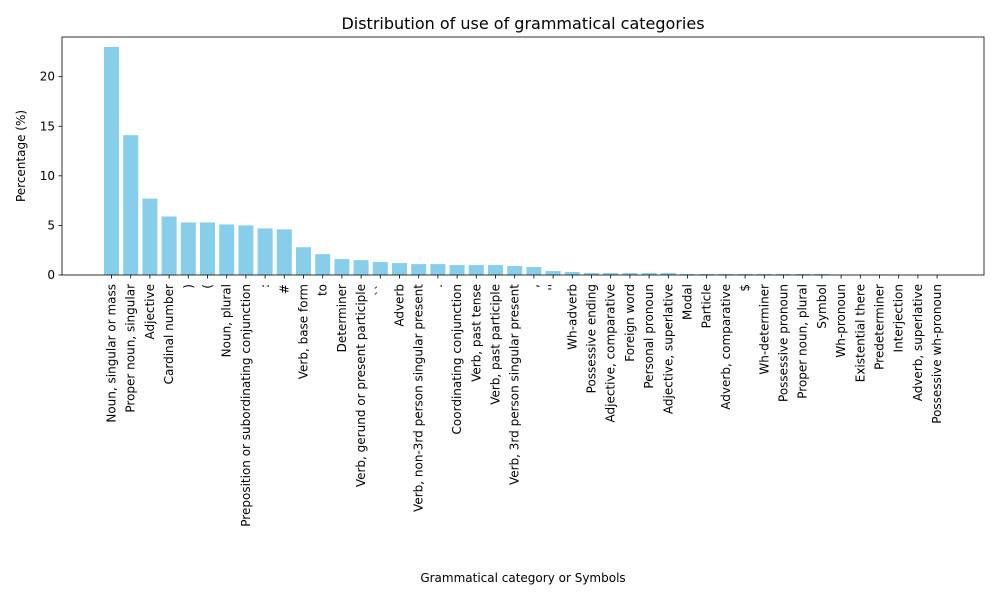 The image size is (1000, 600). Describe the element at coordinates (553, 287) in the screenshot. I see `x-tick-label: ''` at that location.